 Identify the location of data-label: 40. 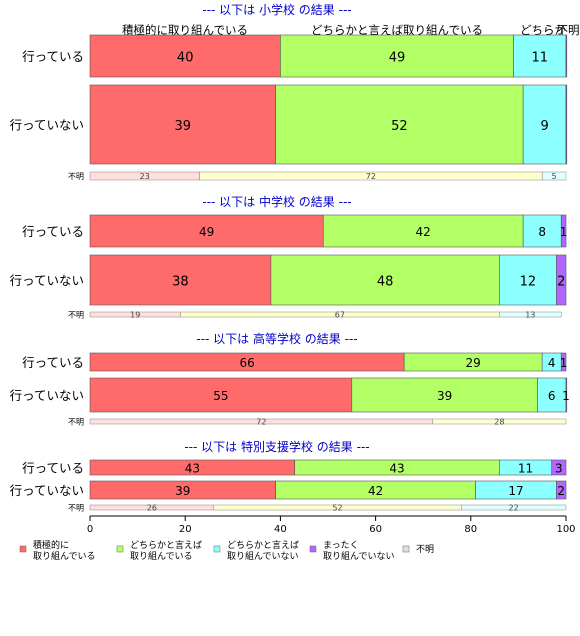
(185, 58).